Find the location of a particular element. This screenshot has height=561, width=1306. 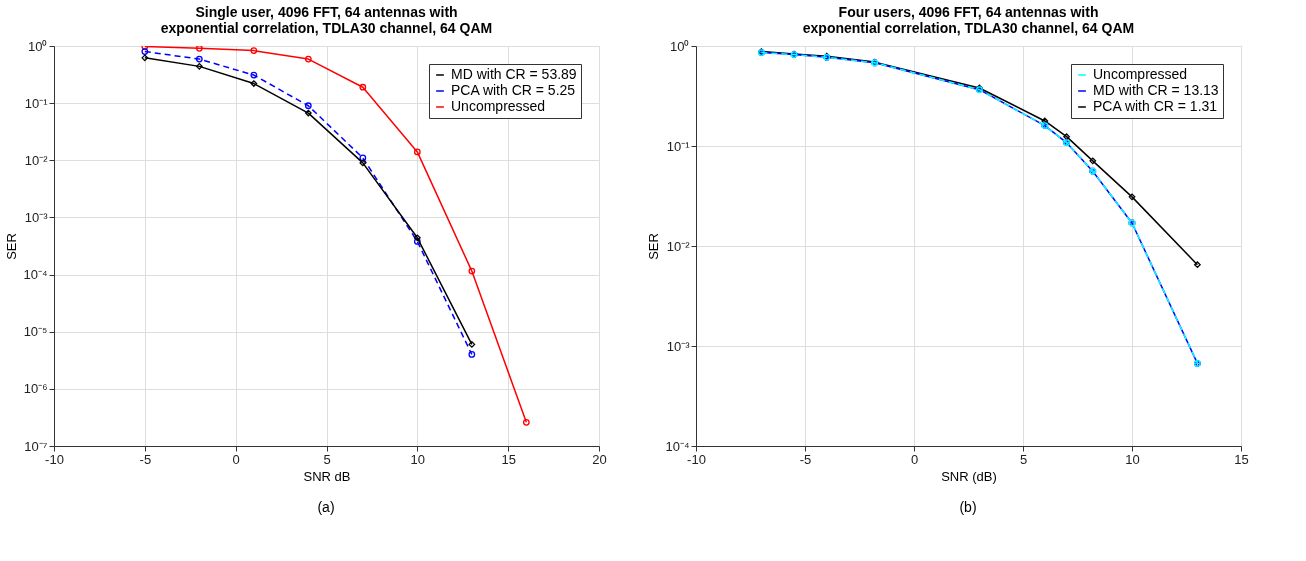

y-tick-label: 10⁻⁷ is located at coordinates (36, 446).